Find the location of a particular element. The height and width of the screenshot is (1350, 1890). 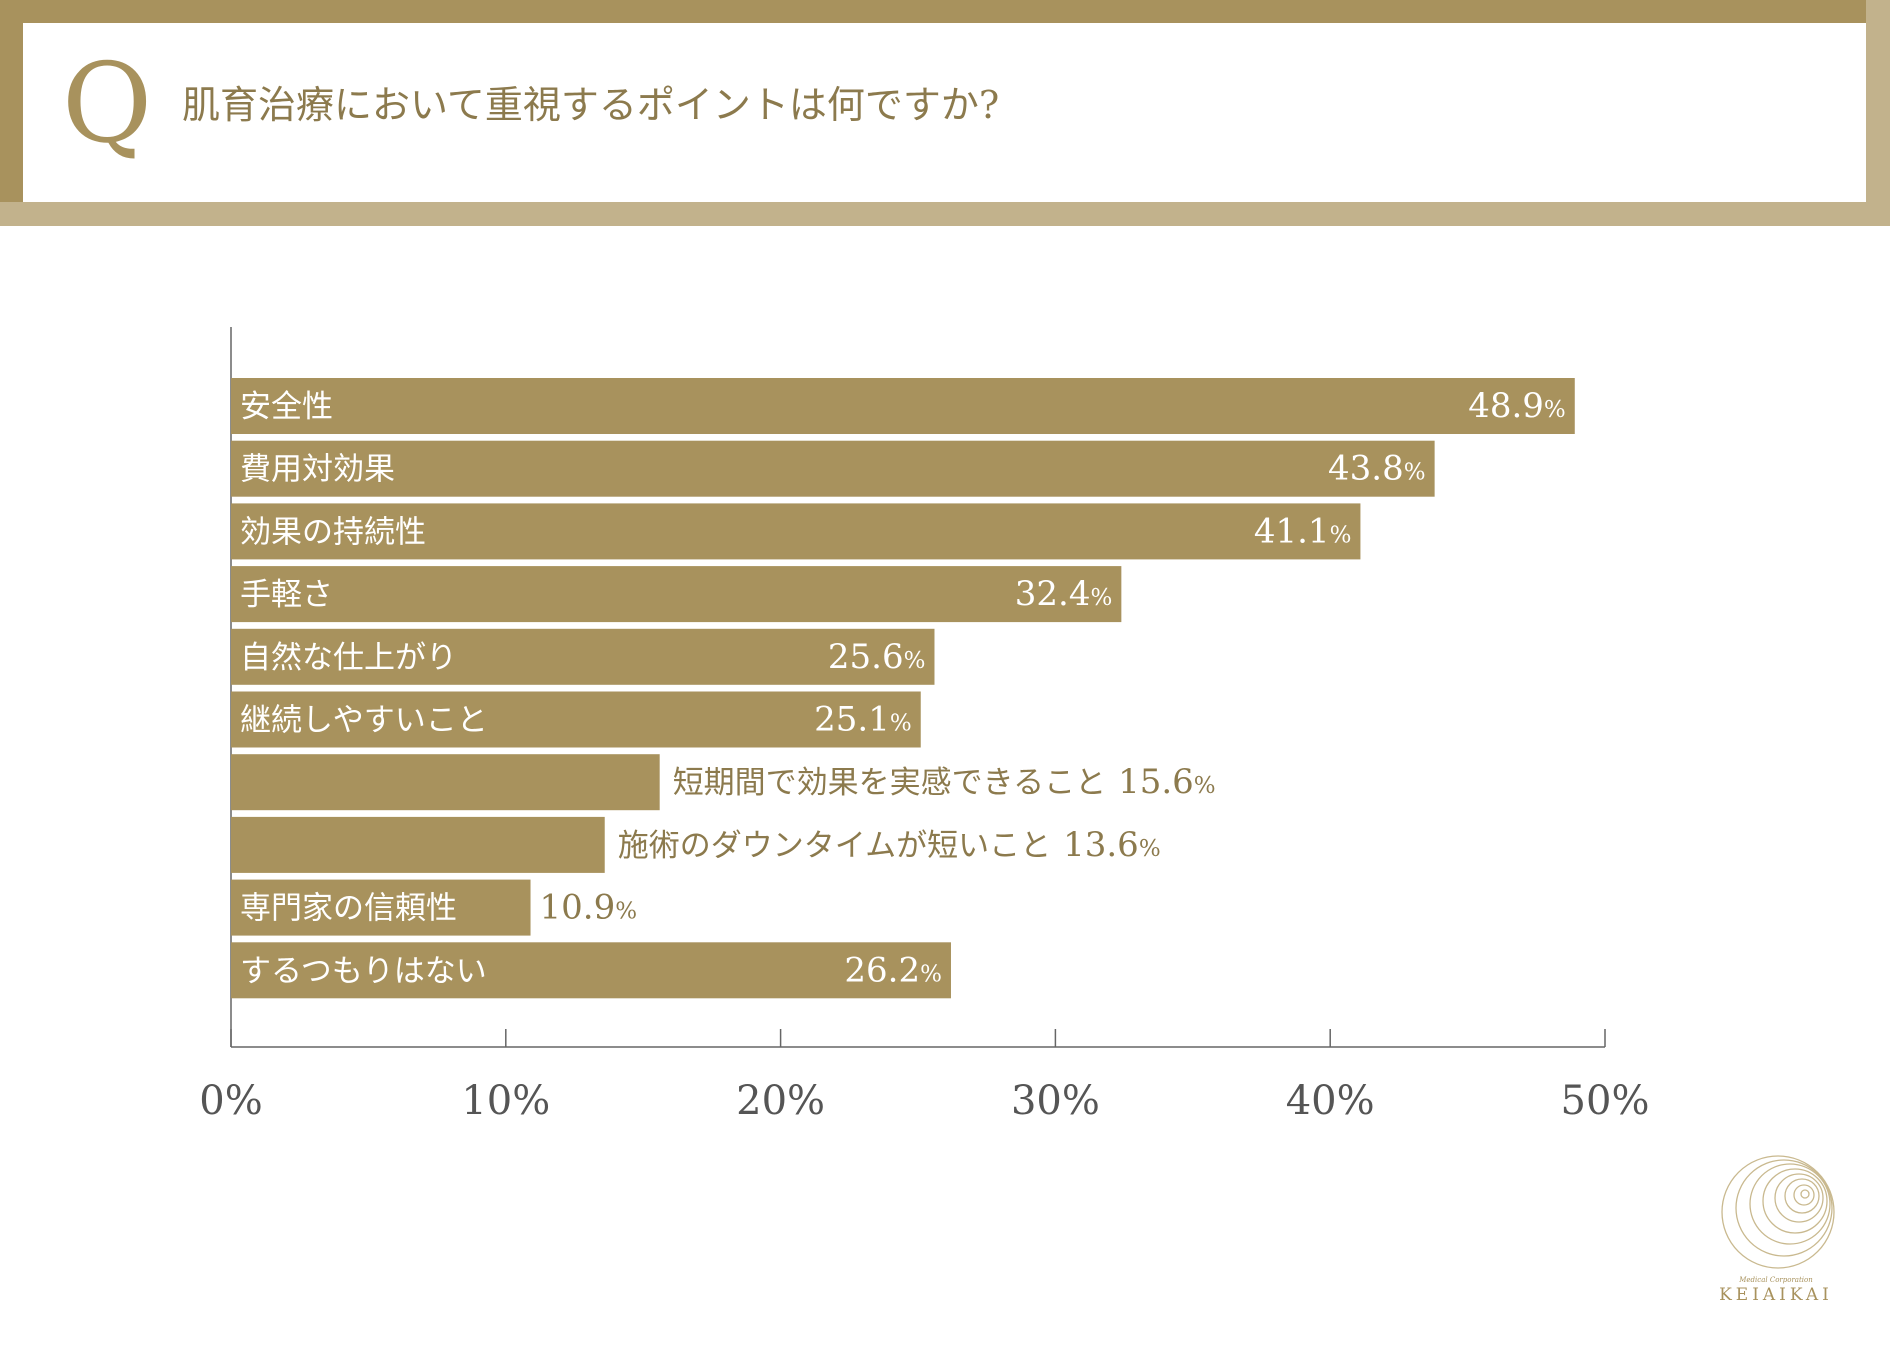

logo-name: KEIAIKAI is located at coordinates (1776, 1295).